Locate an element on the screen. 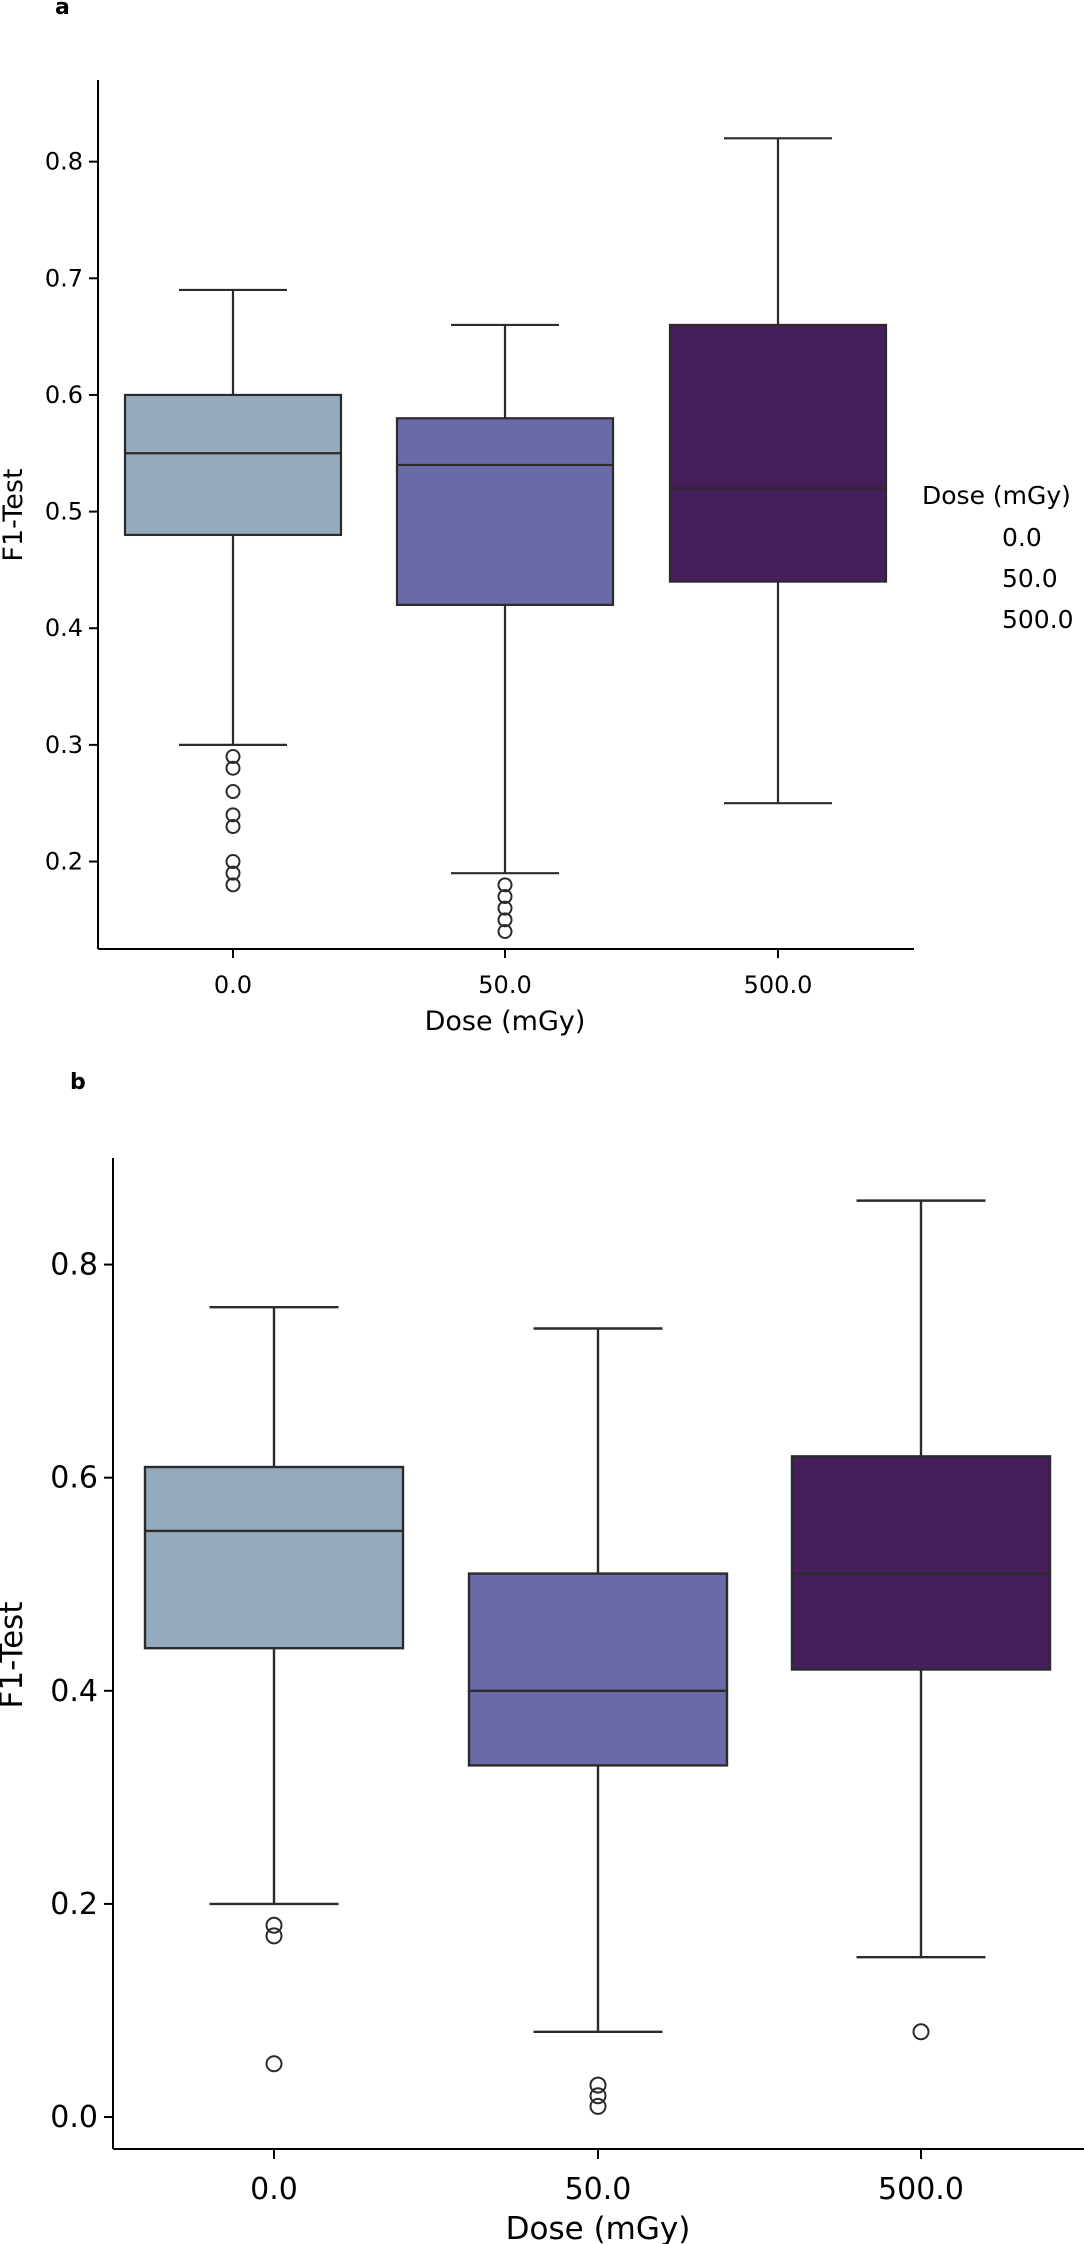 The width and height of the screenshot is (1084, 2244). panel-a-x-tick-label-2: 500.0 is located at coordinates (778, 985).